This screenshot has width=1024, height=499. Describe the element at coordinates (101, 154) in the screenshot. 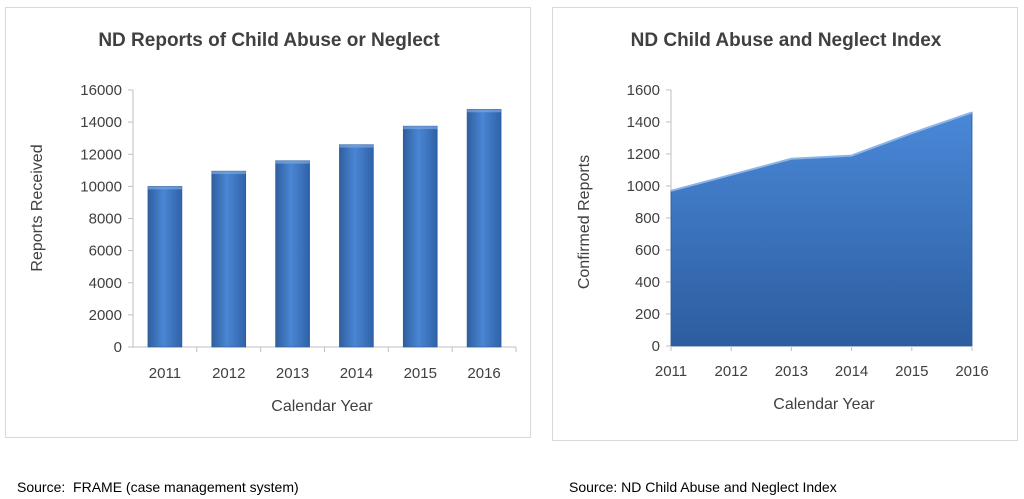

I see `y-tick-label: 12000` at that location.